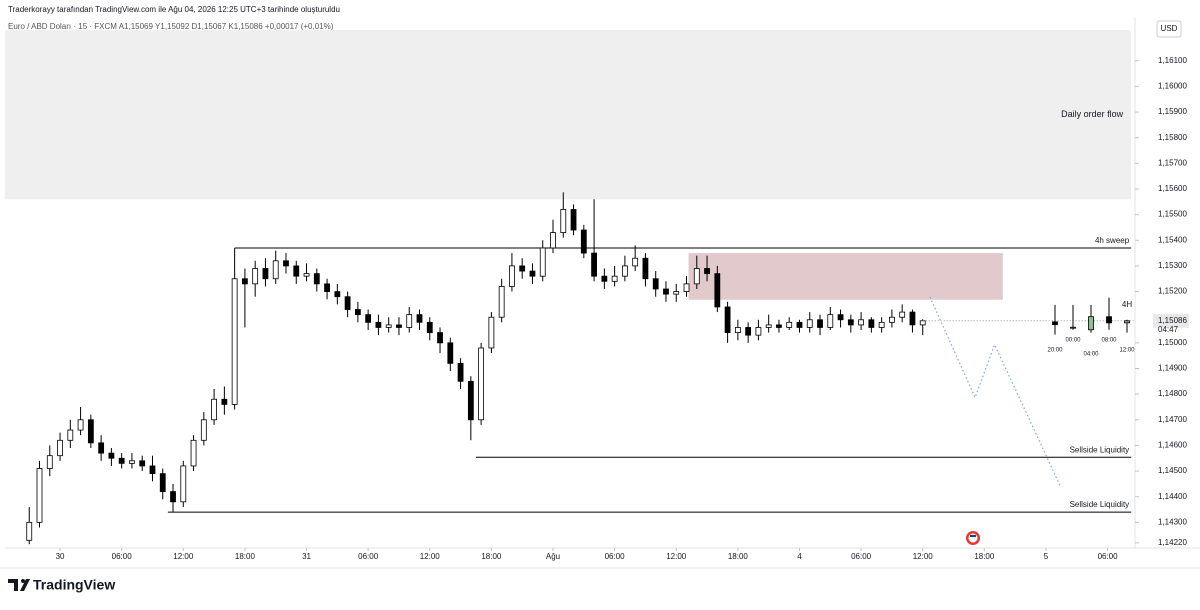 This screenshot has width=1200, height=610. What do you see at coordinates (995, 391) in the screenshot?
I see `projection-line` at bounding box center [995, 391].